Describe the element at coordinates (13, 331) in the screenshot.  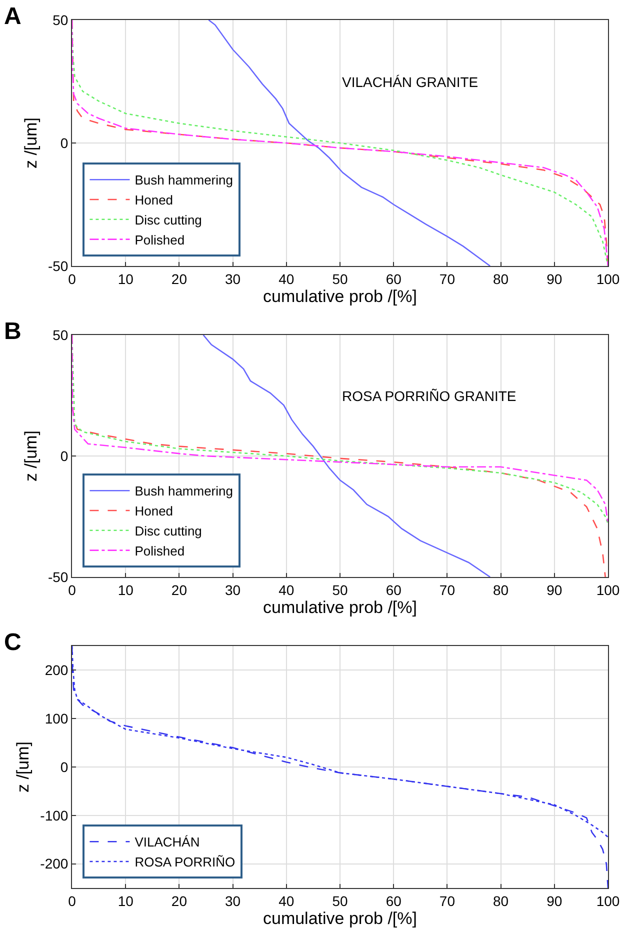
I see `text: B` at that location.